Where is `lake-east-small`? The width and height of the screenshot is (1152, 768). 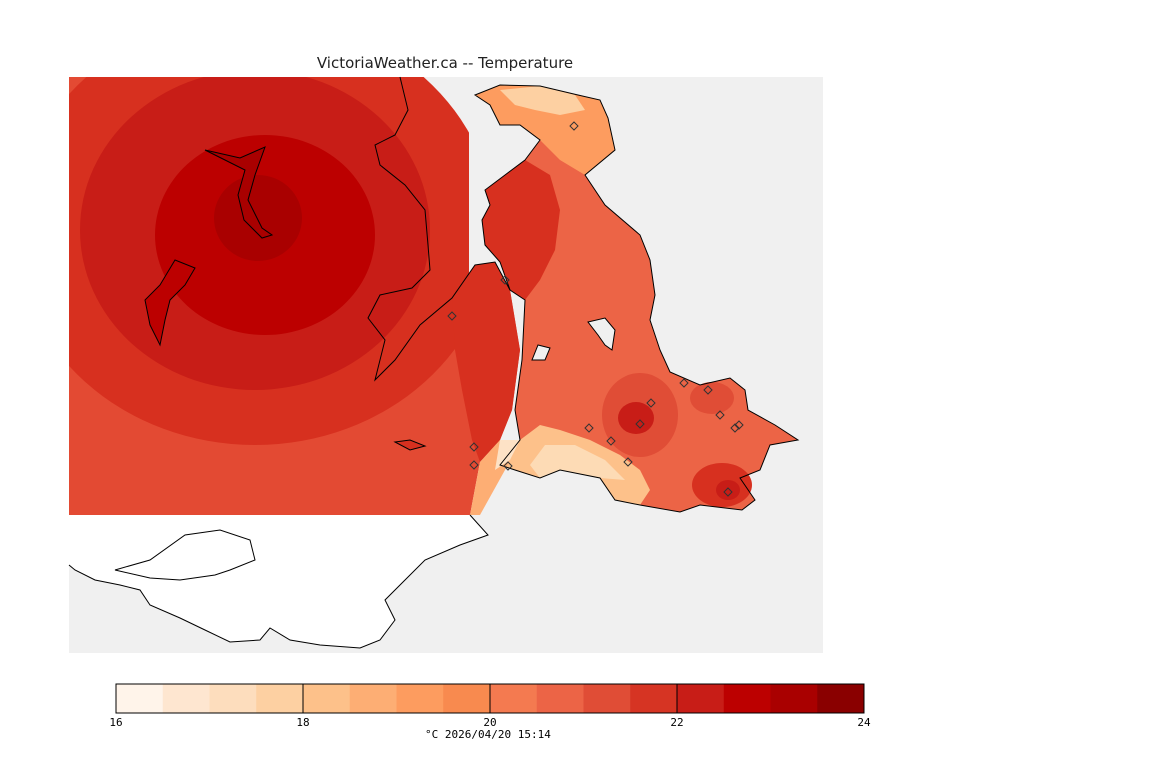
lake-east-small is located at coordinates (541, 352).